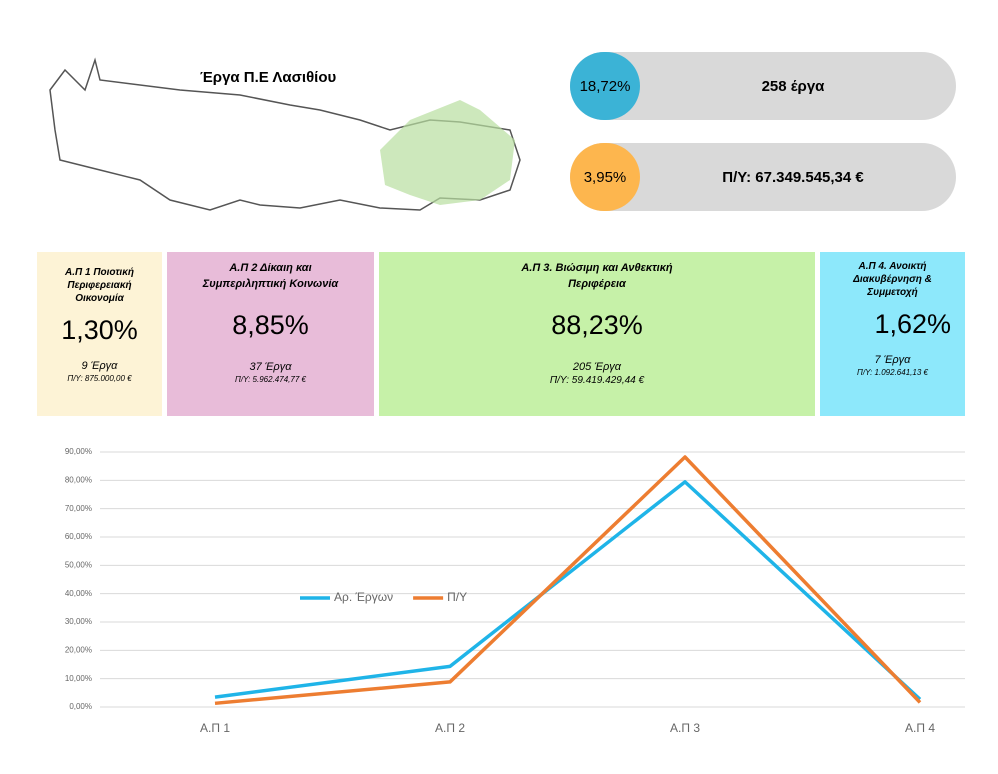  Describe the element at coordinates (597, 276) in the screenshot. I see `card-title: Α.Π 3. Βιώσιμη και Ανθεκτική Περιφέρεια` at that location.